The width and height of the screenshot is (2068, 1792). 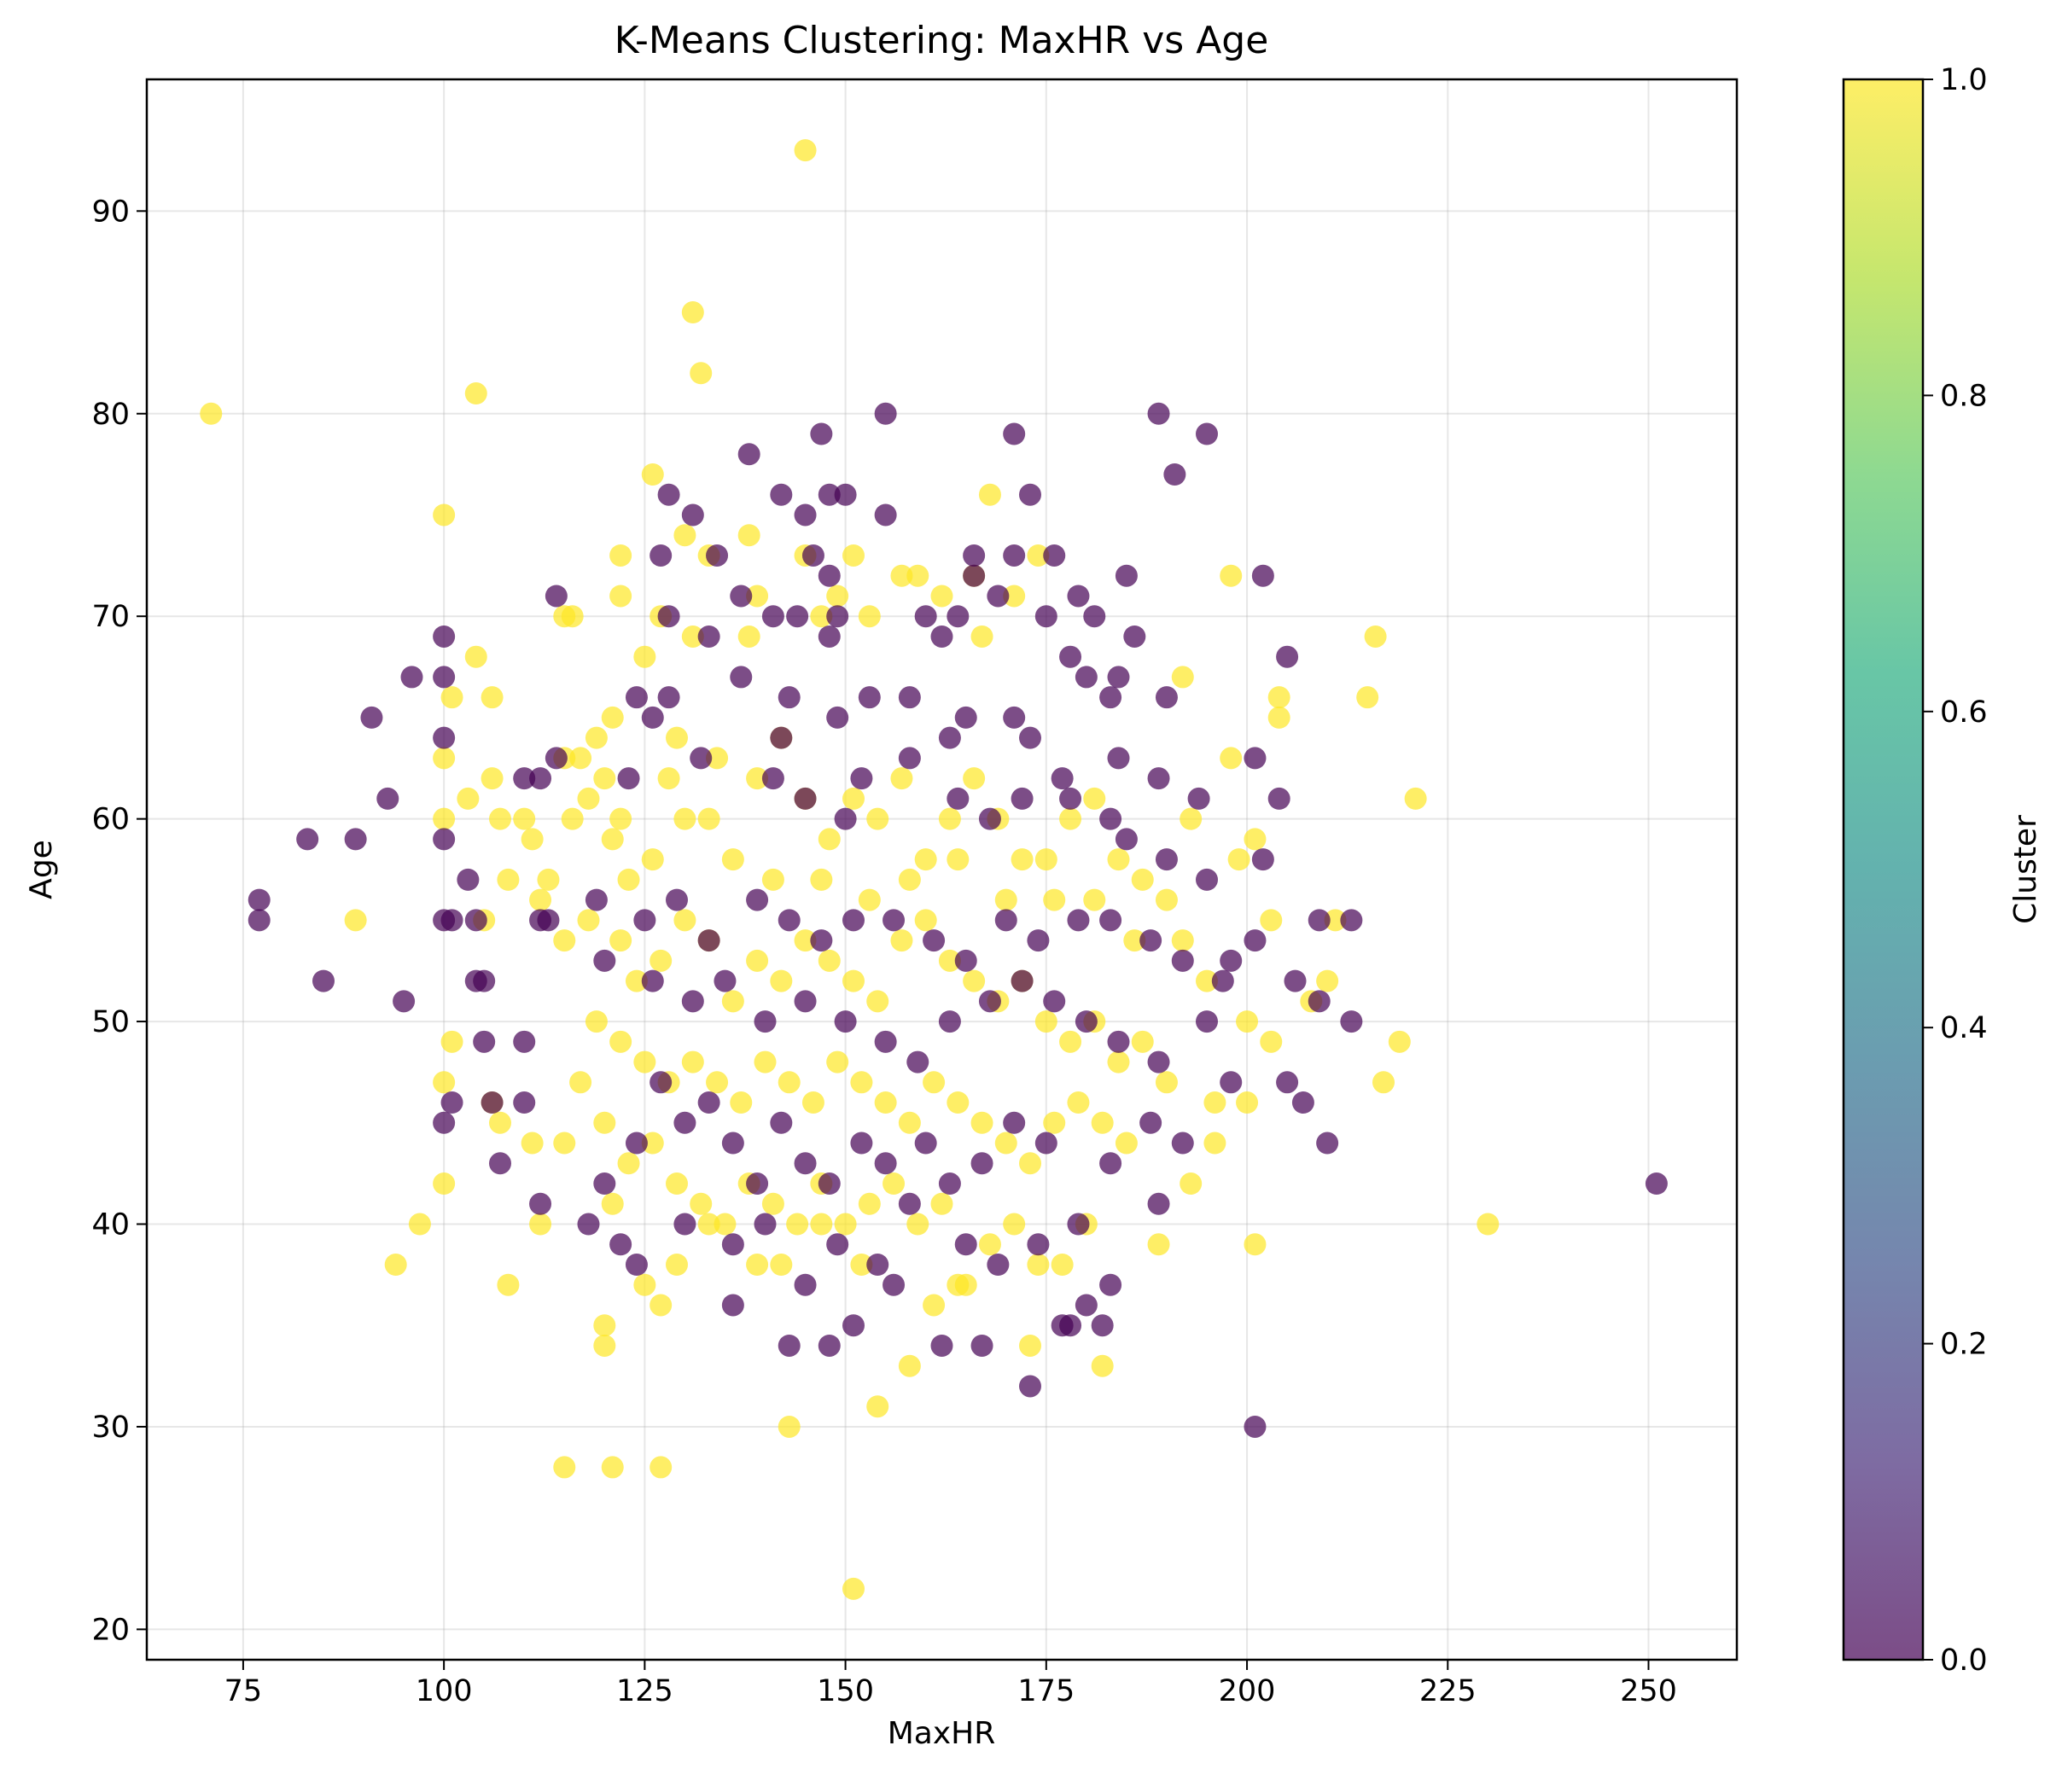 What do you see at coordinates (243, 1691) in the screenshot?
I see `x-tick-label: 75` at bounding box center [243, 1691].